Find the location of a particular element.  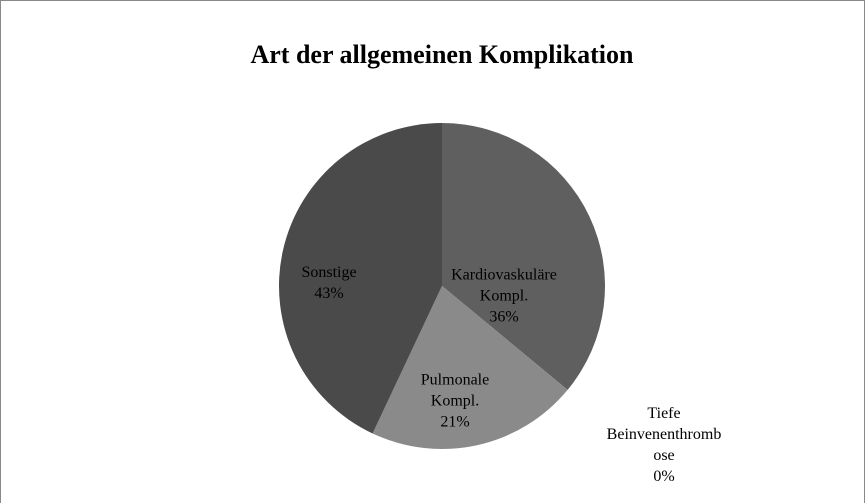

slice-name: Tiefe Beinvenenthrombose is located at coordinates (664, 434).